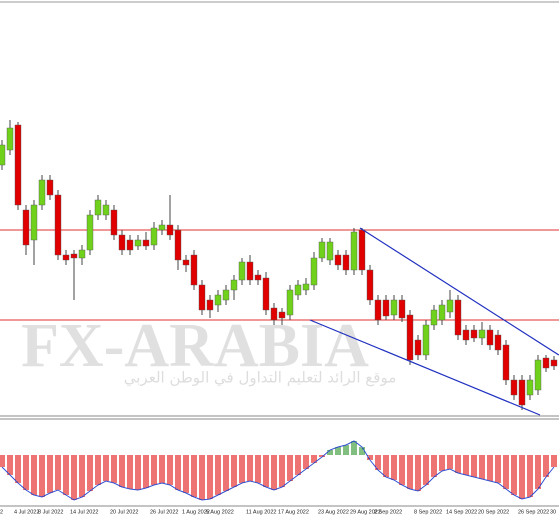  I want to click on indicator-line, so click(278, 470).